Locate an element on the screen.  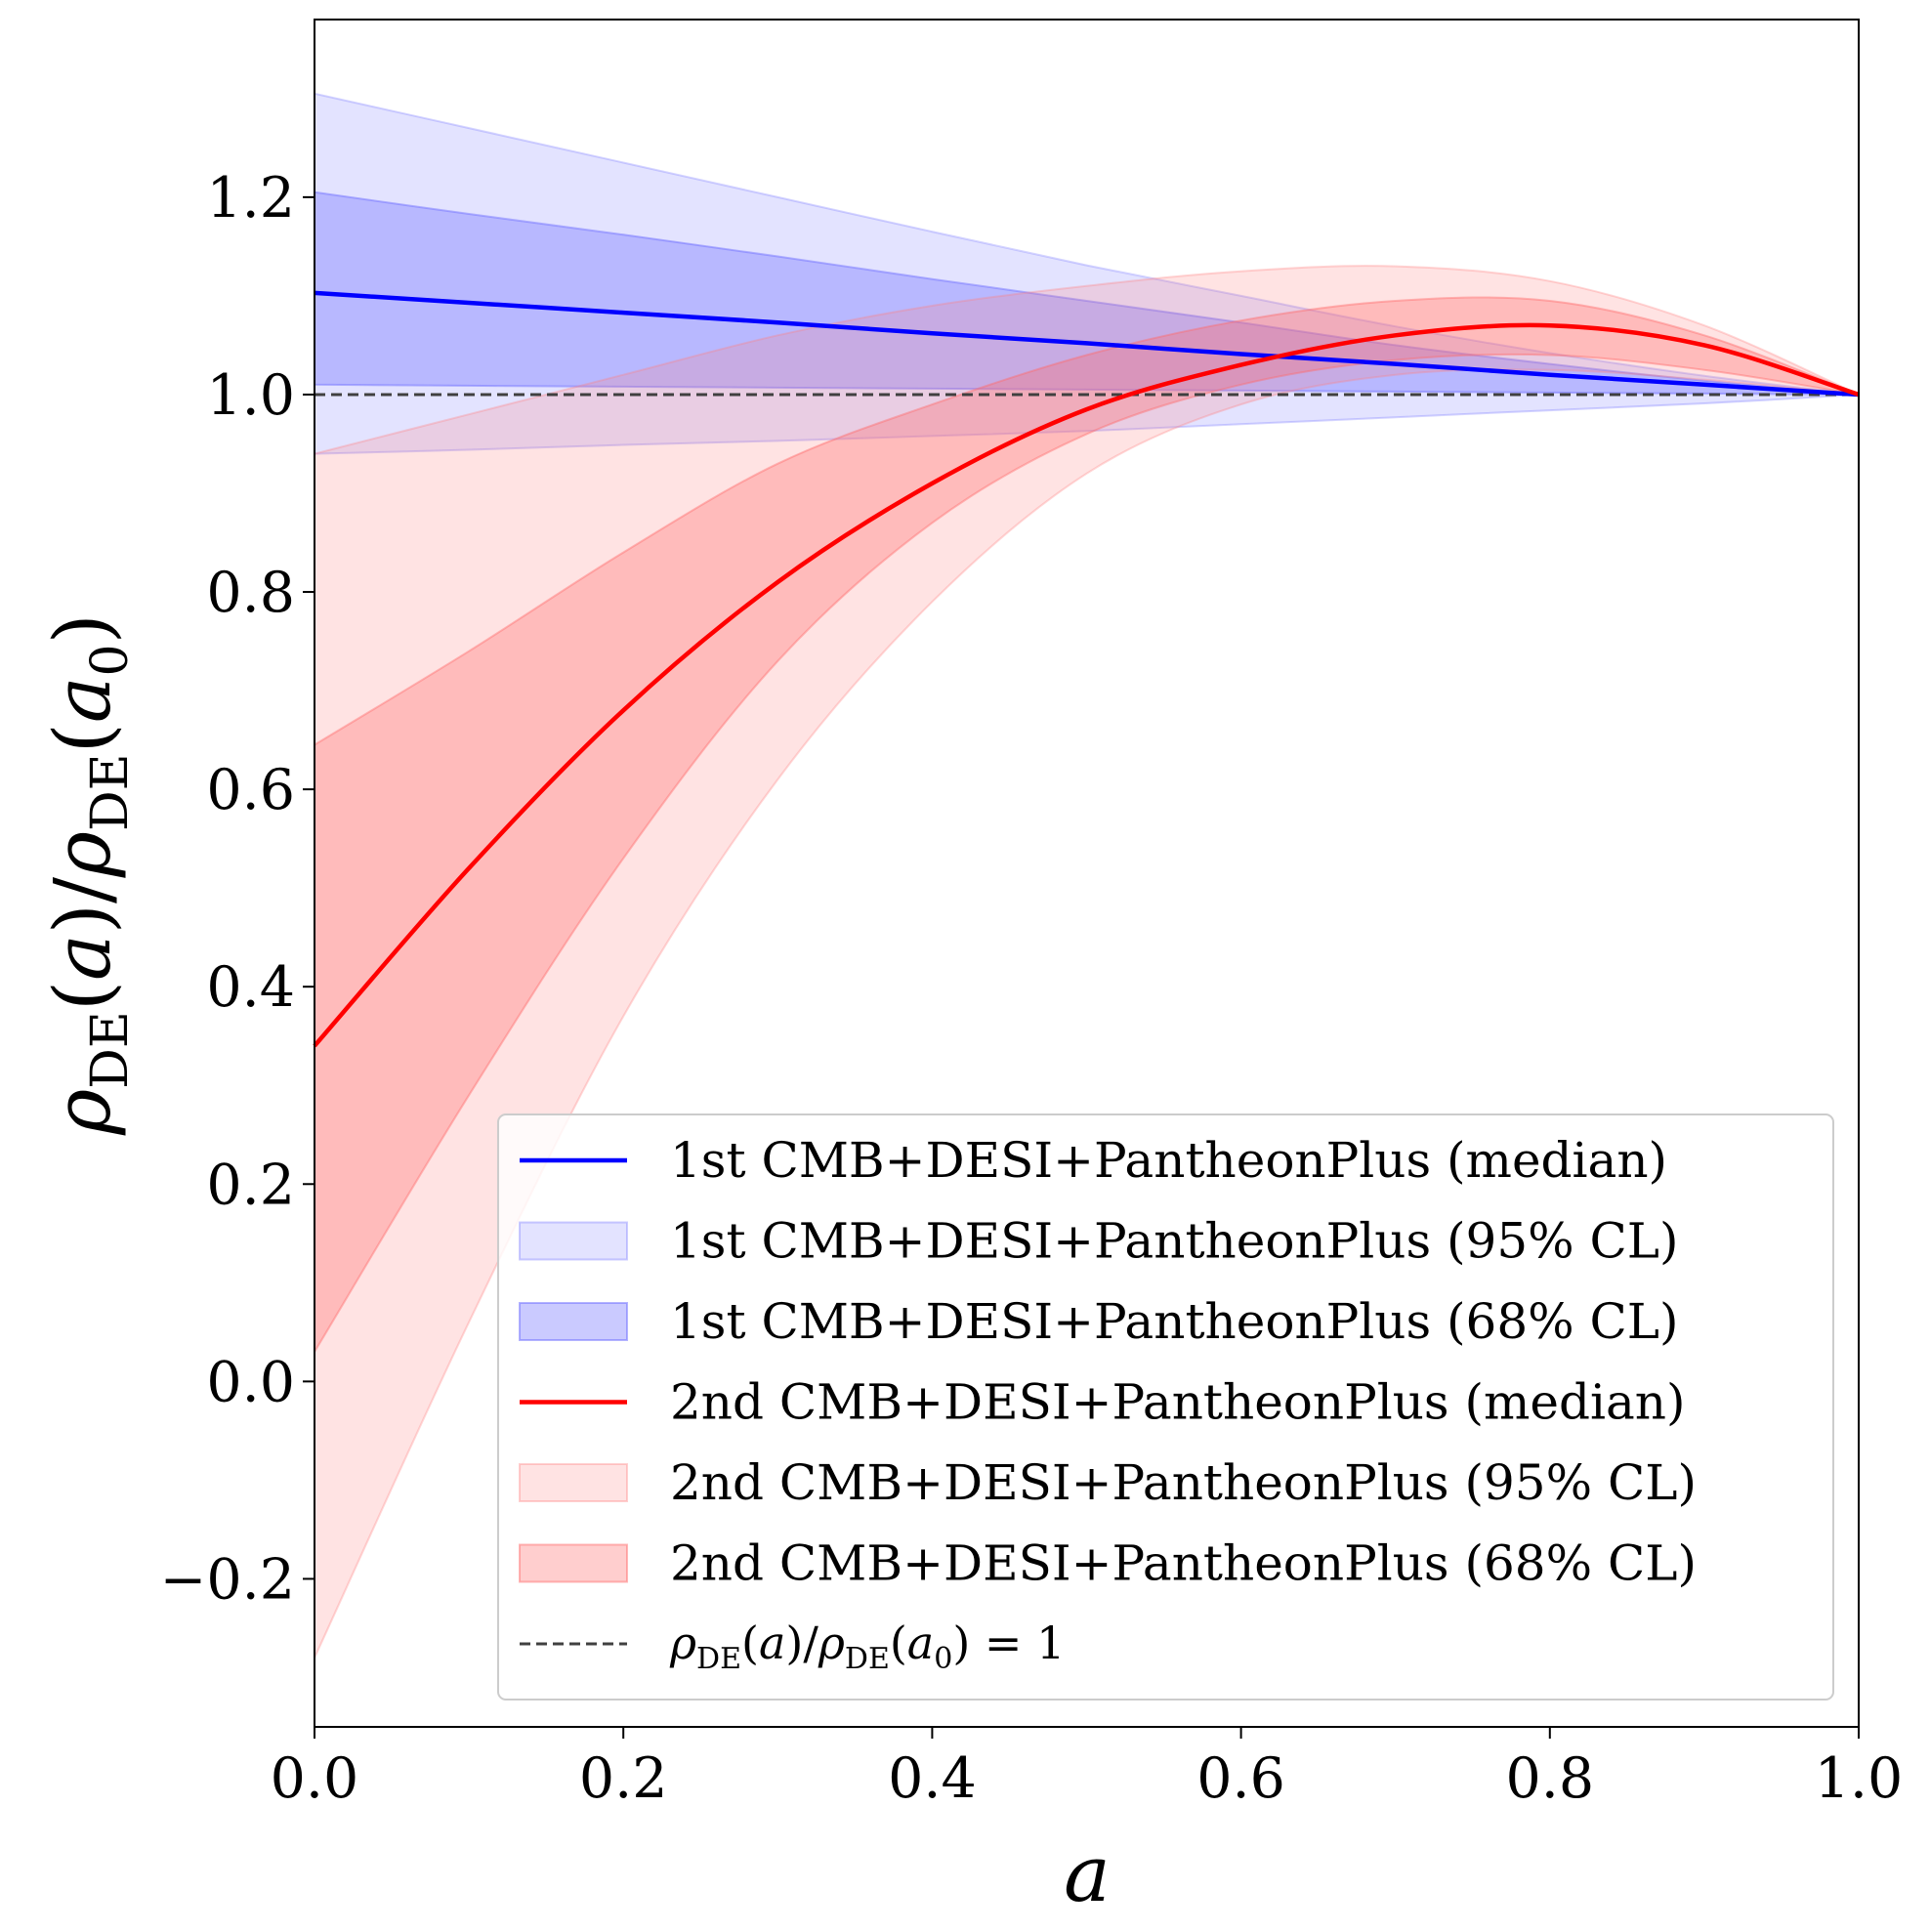
y-axis-label-text: ρDE(a)/ρDE(a0) is located at coordinates (88, 874).